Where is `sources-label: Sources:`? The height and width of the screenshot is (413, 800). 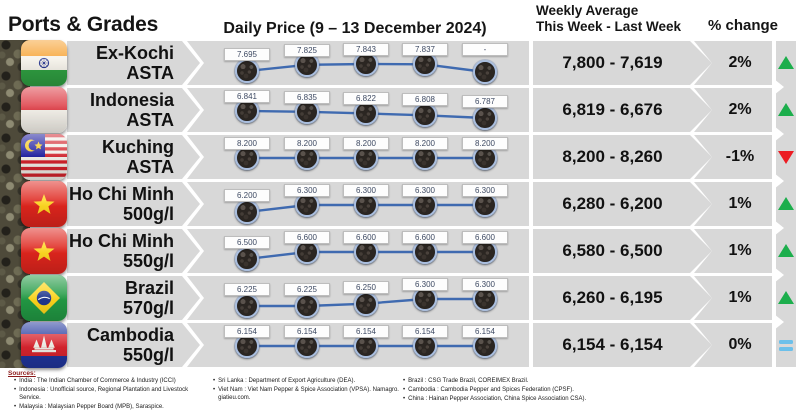 sources-label: Sources: is located at coordinates (22, 373).